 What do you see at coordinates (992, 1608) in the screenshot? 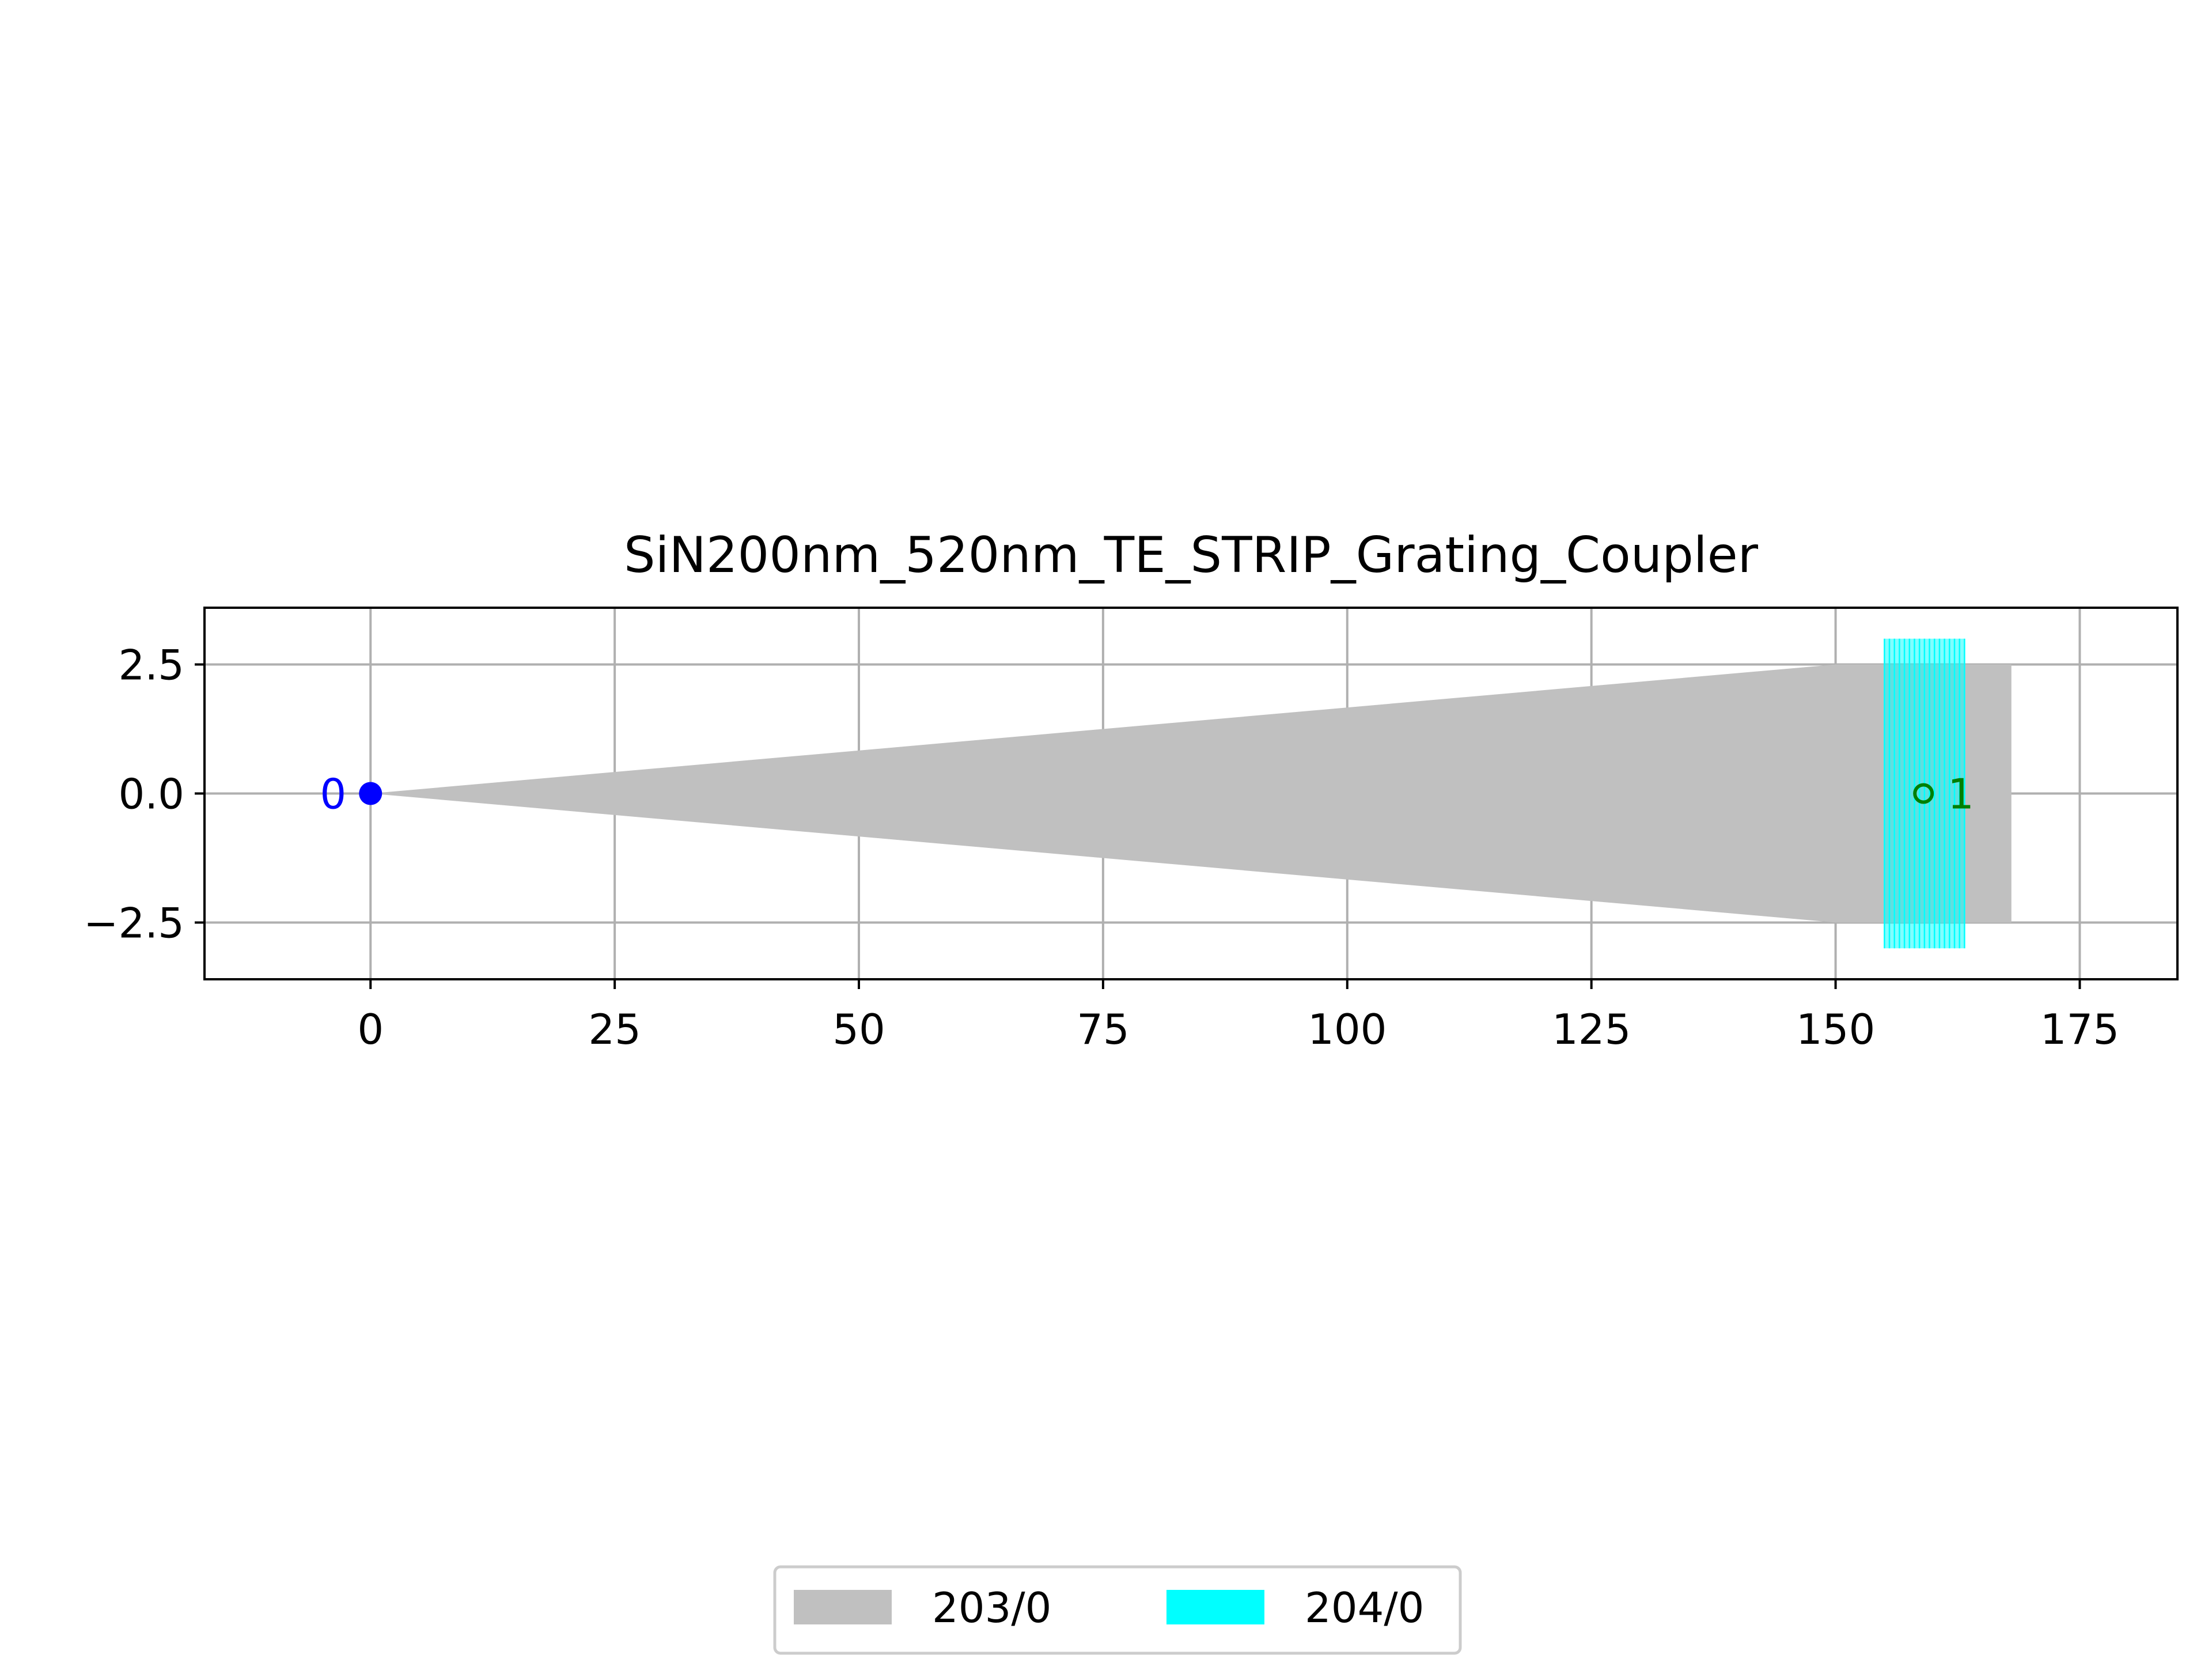
I see `legend-label: 203/0` at bounding box center [992, 1608].